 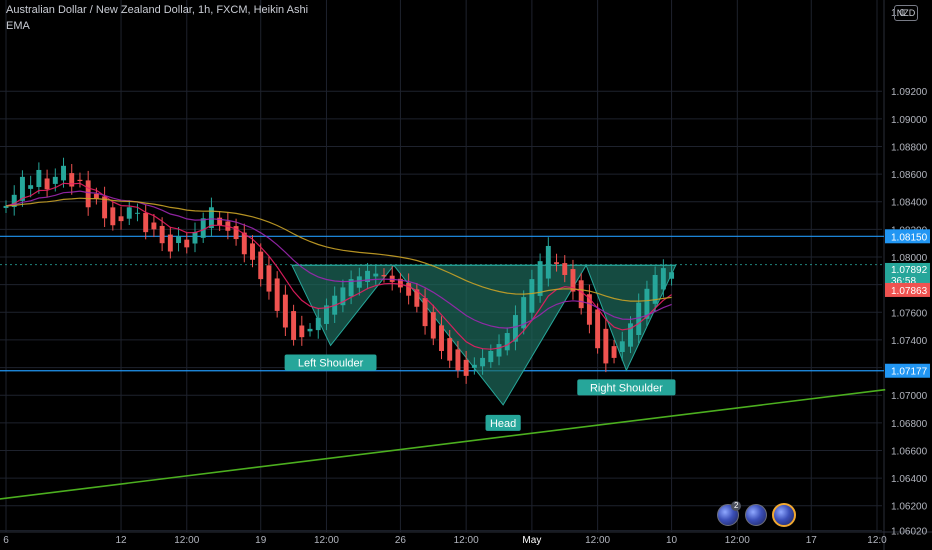 I want to click on indicator-label: EMA, so click(x=18, y=26).